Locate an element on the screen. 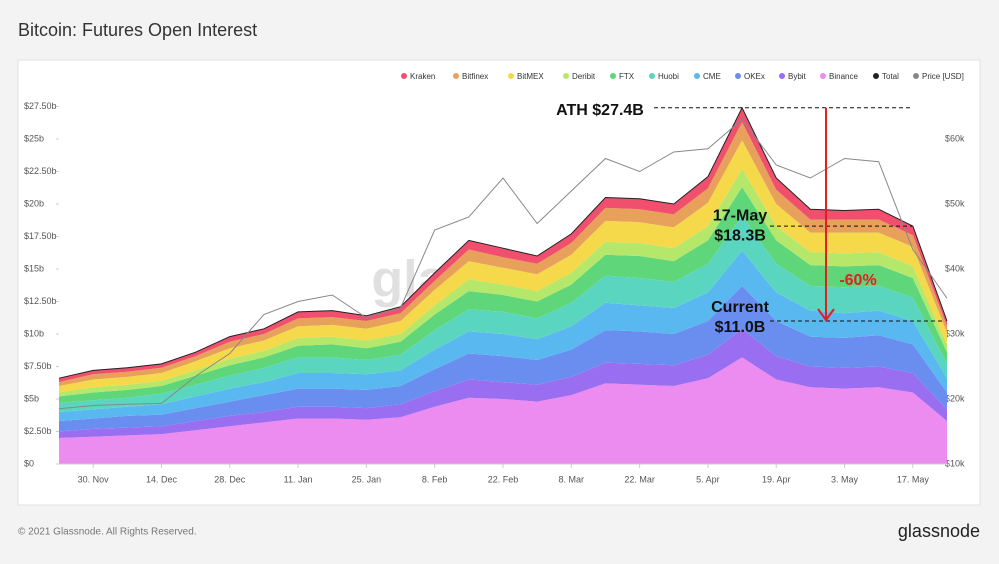 Image resolution: width=999 pixels, height=564 pixels. annotation: ATH $27.4B is located at coordinates (600, 110).